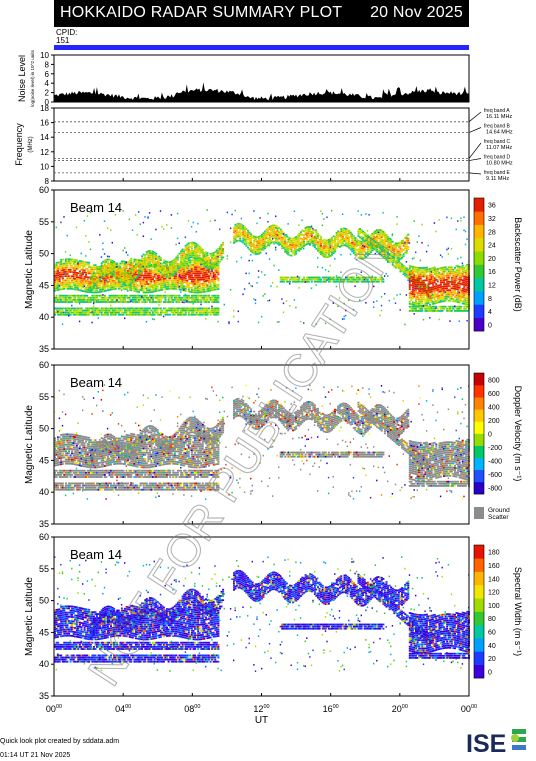  Describe the element at coordinates (32, 77) in the screenshot. I see `noise-ylabel-sub: log(noise level) in 10^2 units` at that location.